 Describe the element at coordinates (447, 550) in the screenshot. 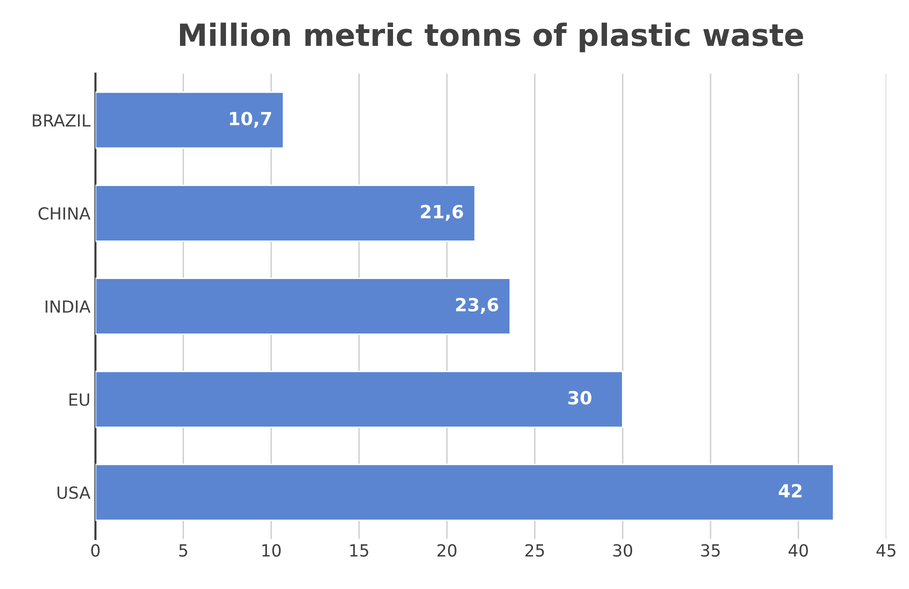

I see `x-tick-label: 20` at that location.